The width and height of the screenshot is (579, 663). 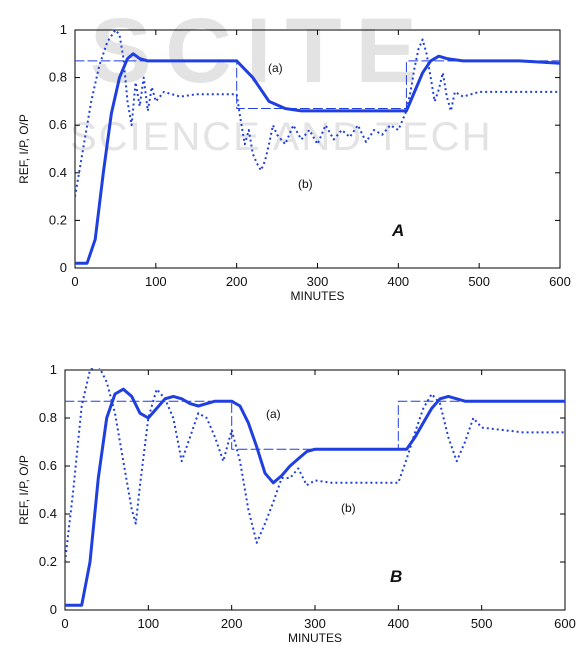 I want to click on series-reference-dashed, so click(x=315, y=425).